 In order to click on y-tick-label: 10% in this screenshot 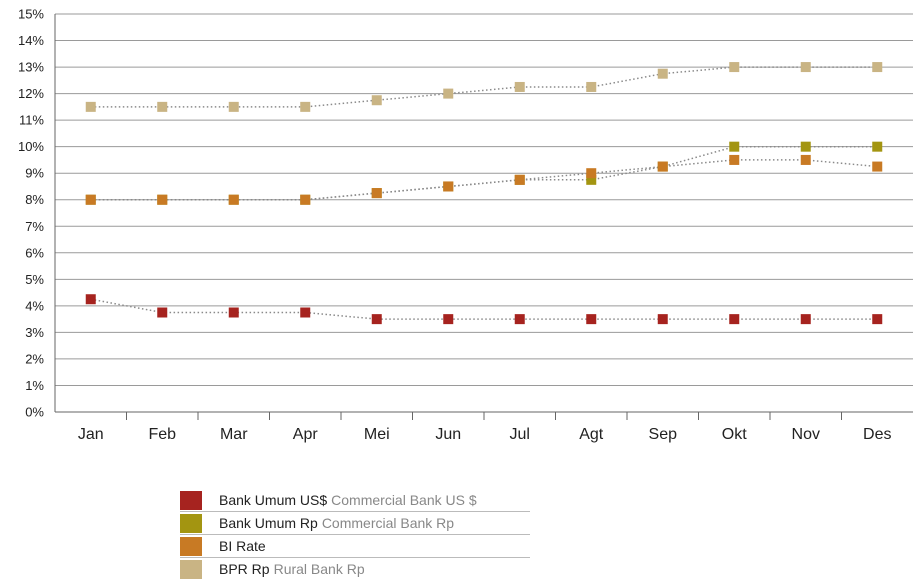, I will do `click(31, 146)`.